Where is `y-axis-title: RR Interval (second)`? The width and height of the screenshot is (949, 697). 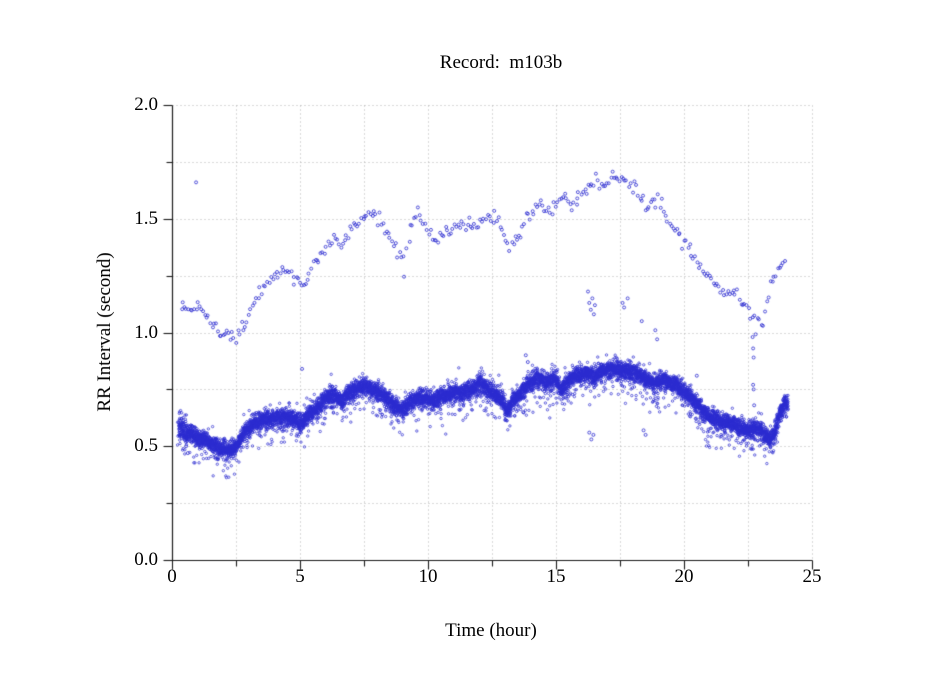 y-axis-title: RR Interval (second) is located at coordinates (104, 332).